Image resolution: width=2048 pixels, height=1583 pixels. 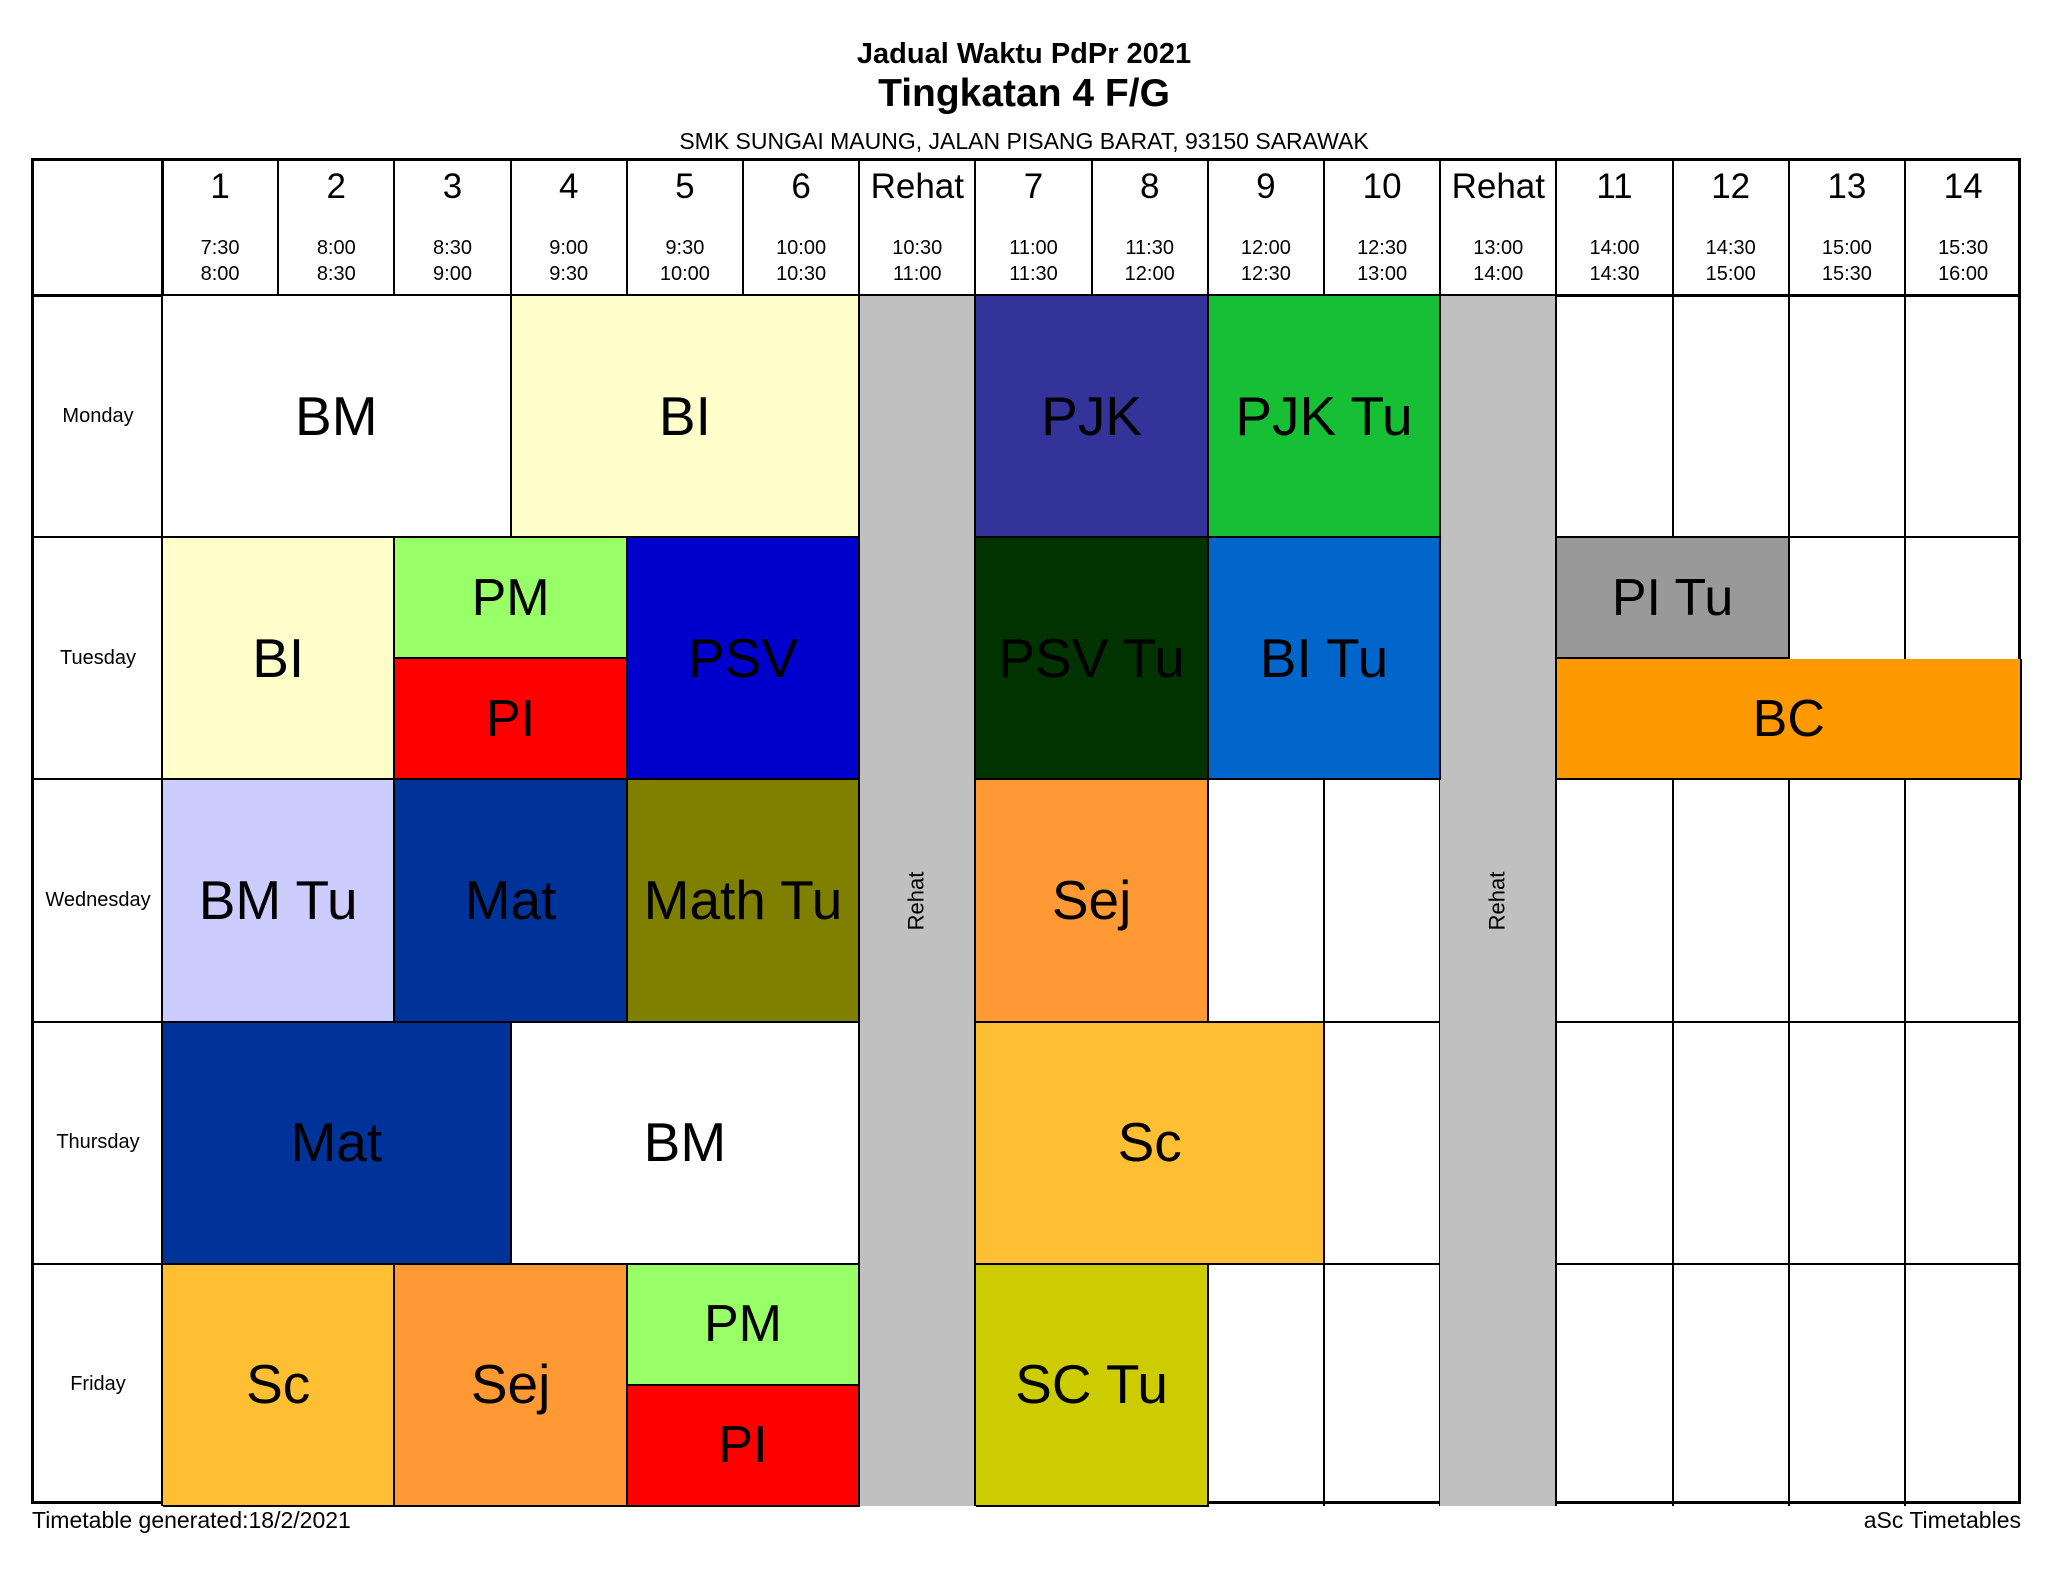 I want to click on period-header: Rehat 13:00 14:00, so click(x=1498, y=228).